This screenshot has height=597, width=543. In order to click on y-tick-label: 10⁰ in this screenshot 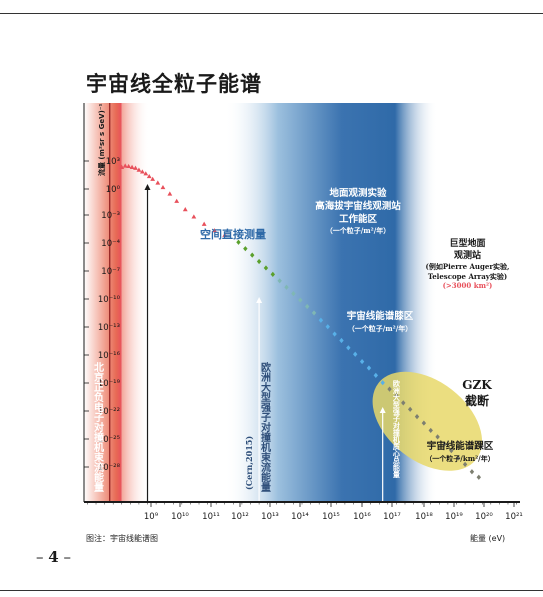, I will do `click(113, 190)`.